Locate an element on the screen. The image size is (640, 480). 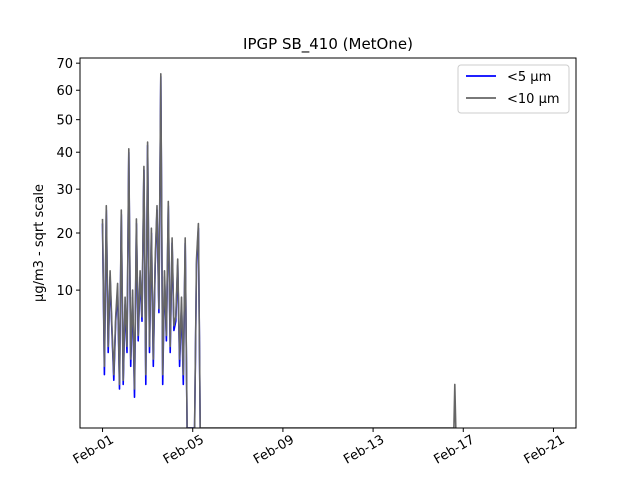
x-tick-label: Feb-09 is located at coordinates (274, 449).